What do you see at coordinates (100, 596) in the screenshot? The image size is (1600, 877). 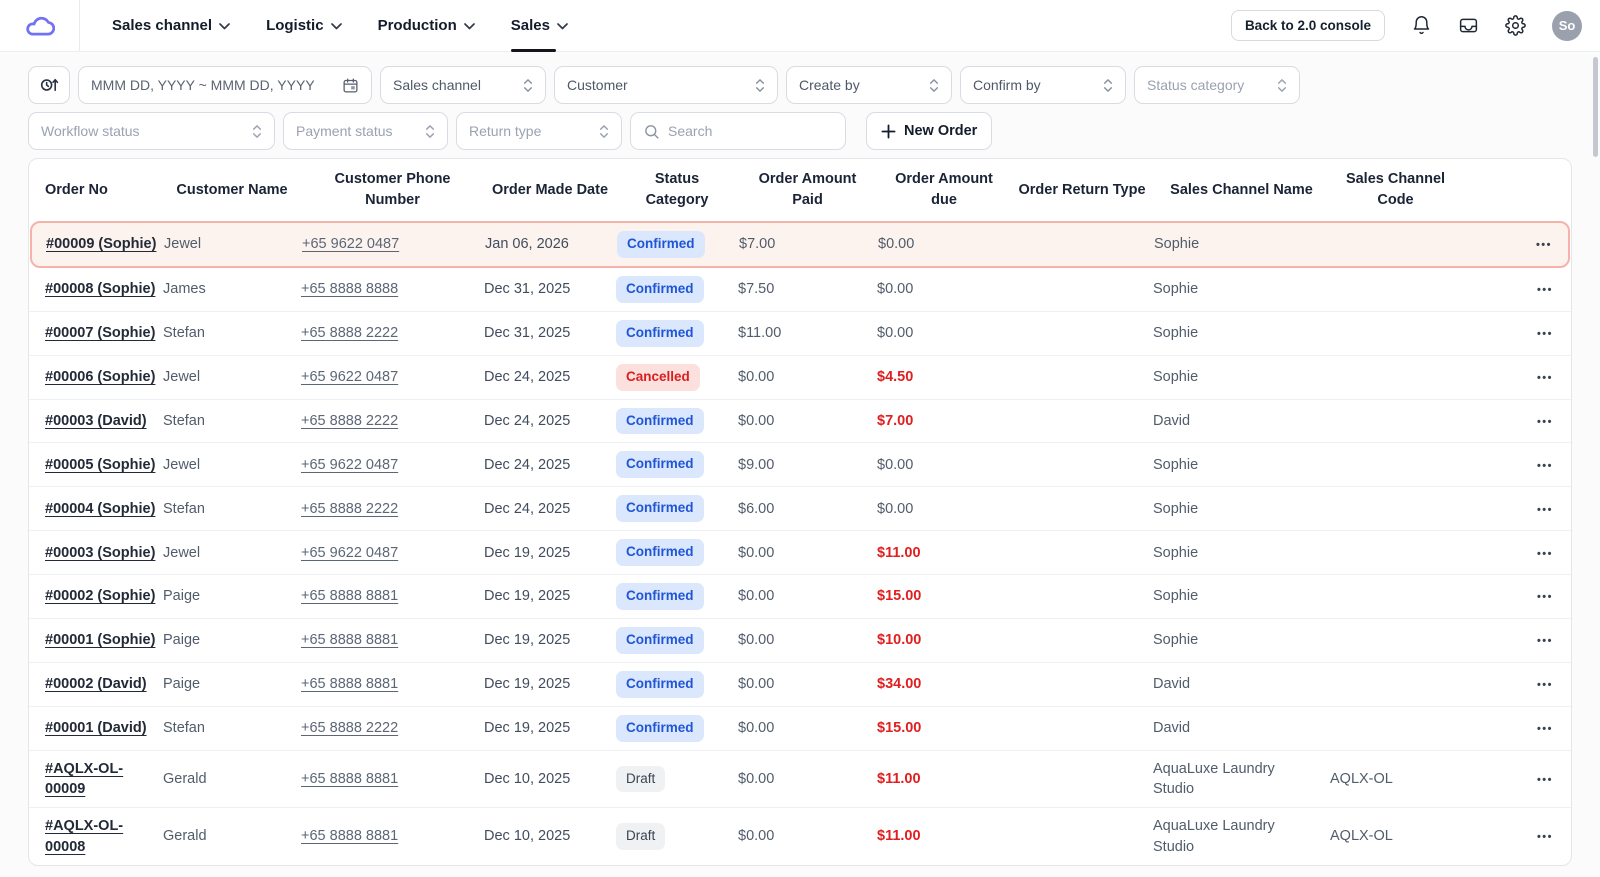 I see `order-no-link: #00002 (Sophie)` at bounding box center [100, 596].